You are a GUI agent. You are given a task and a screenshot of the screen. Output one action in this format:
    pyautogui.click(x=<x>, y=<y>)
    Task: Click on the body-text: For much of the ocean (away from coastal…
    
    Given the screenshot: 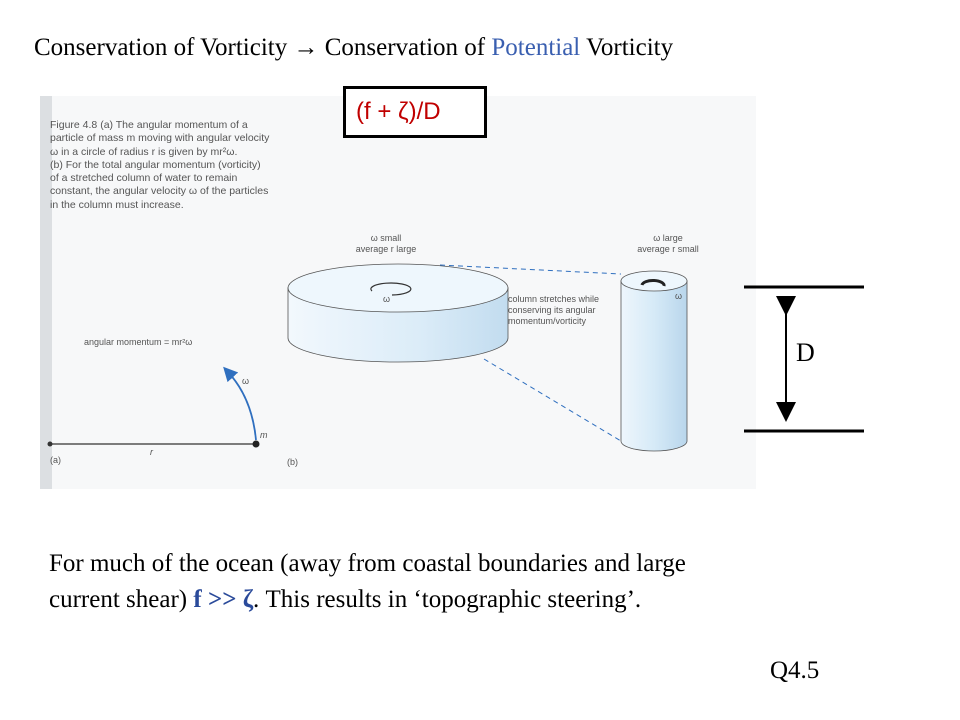 What is the action you would take?
    pyautogui.click(x=367, y=582)
    